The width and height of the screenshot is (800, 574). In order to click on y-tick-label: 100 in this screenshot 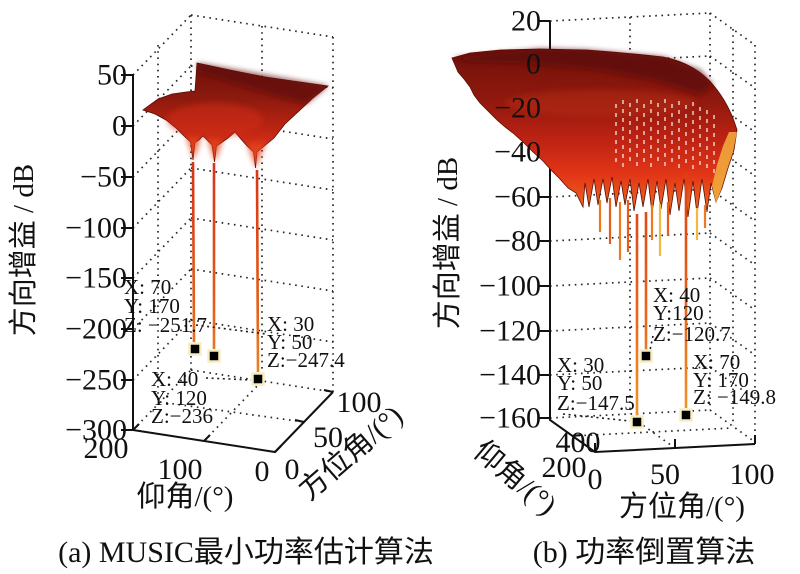, I will do `click(359, 402)`.